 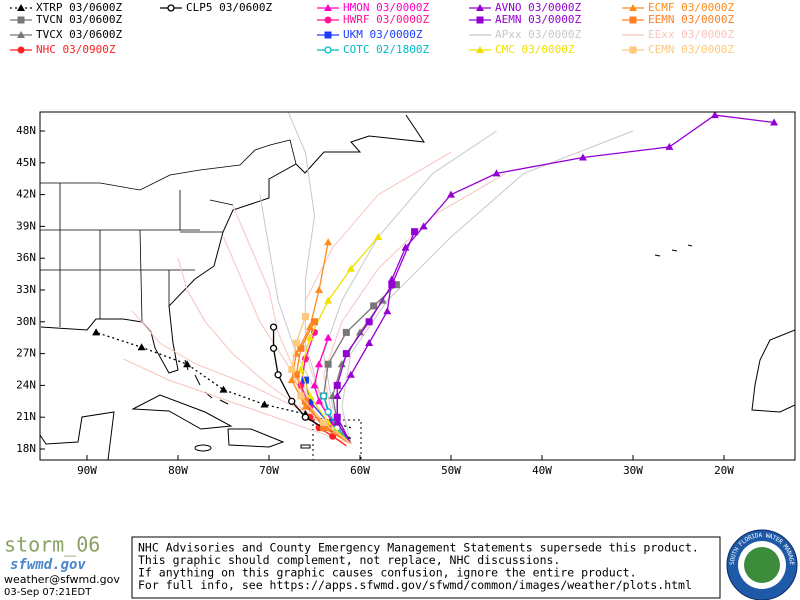 I want to click on lon-tick-label: 20W, so click(x=724, y=470).